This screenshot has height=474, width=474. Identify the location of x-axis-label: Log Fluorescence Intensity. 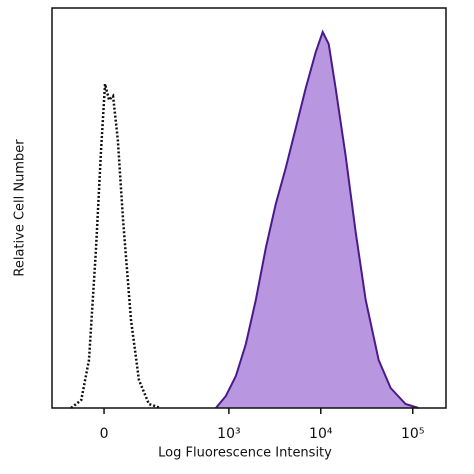
(245, 453).